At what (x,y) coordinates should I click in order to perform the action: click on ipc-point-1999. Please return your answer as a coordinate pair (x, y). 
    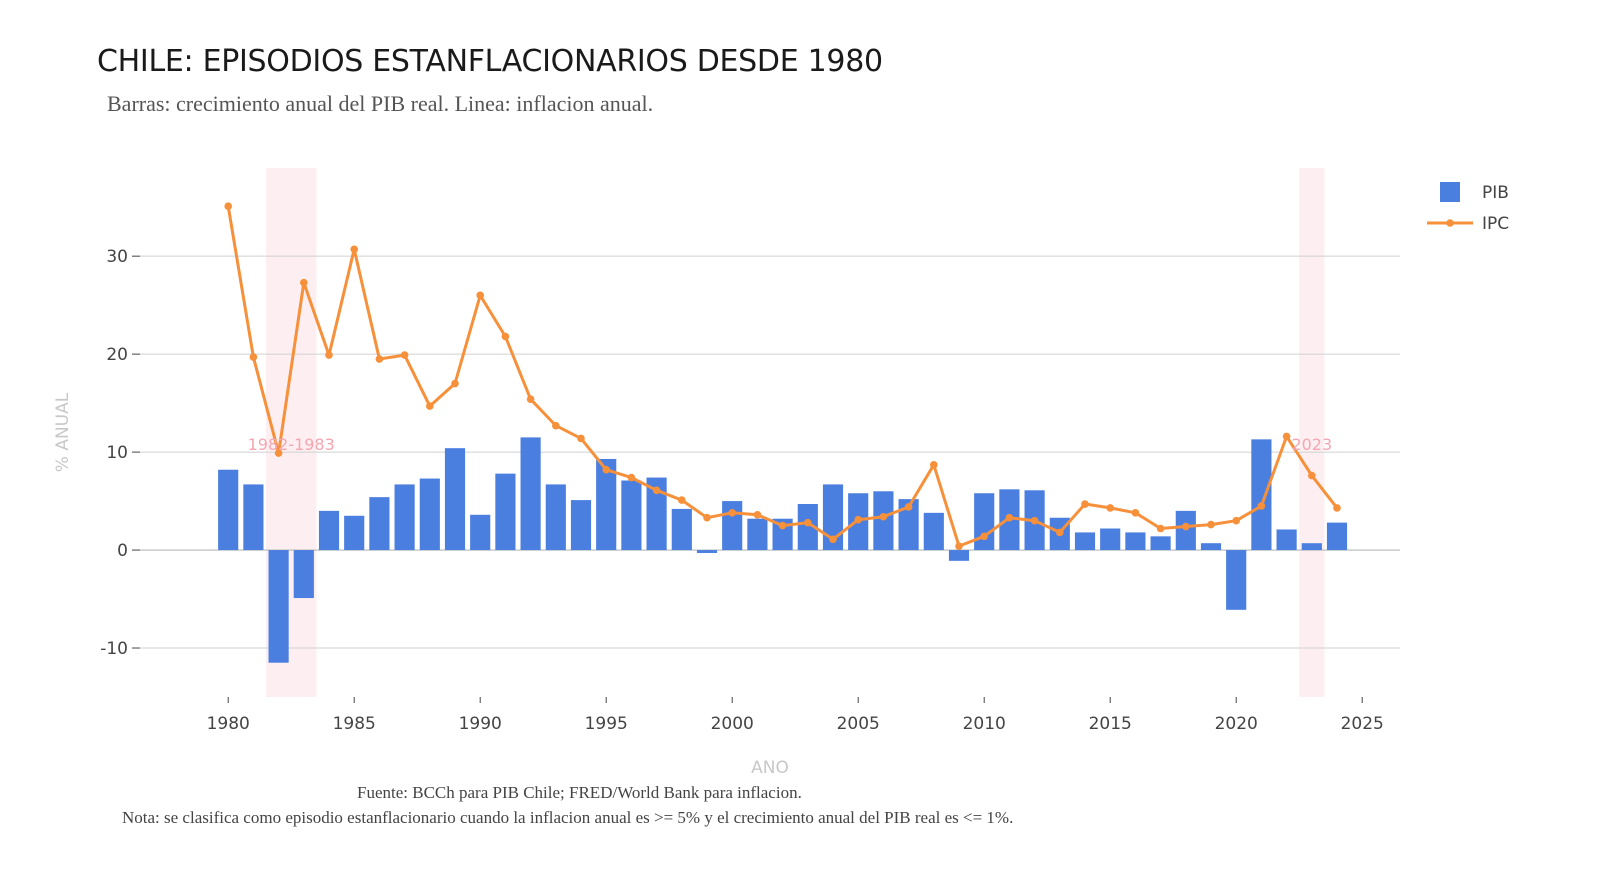
    Looking at the image, I should click on (707, 517).